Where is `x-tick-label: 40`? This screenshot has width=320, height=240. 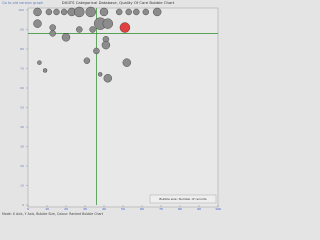
x-tick-label: 40 is located at coordinates (104, 209).